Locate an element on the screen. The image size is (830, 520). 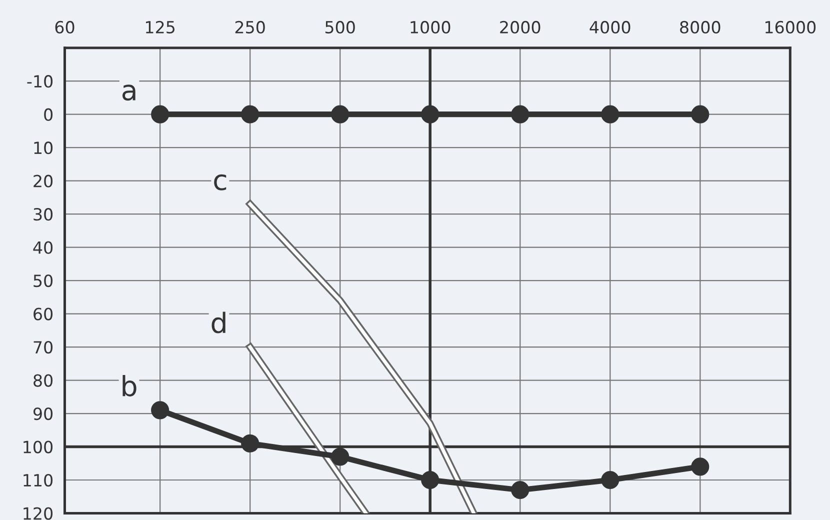
x-tick-label: 4000 is located at coordinates (610, 27).